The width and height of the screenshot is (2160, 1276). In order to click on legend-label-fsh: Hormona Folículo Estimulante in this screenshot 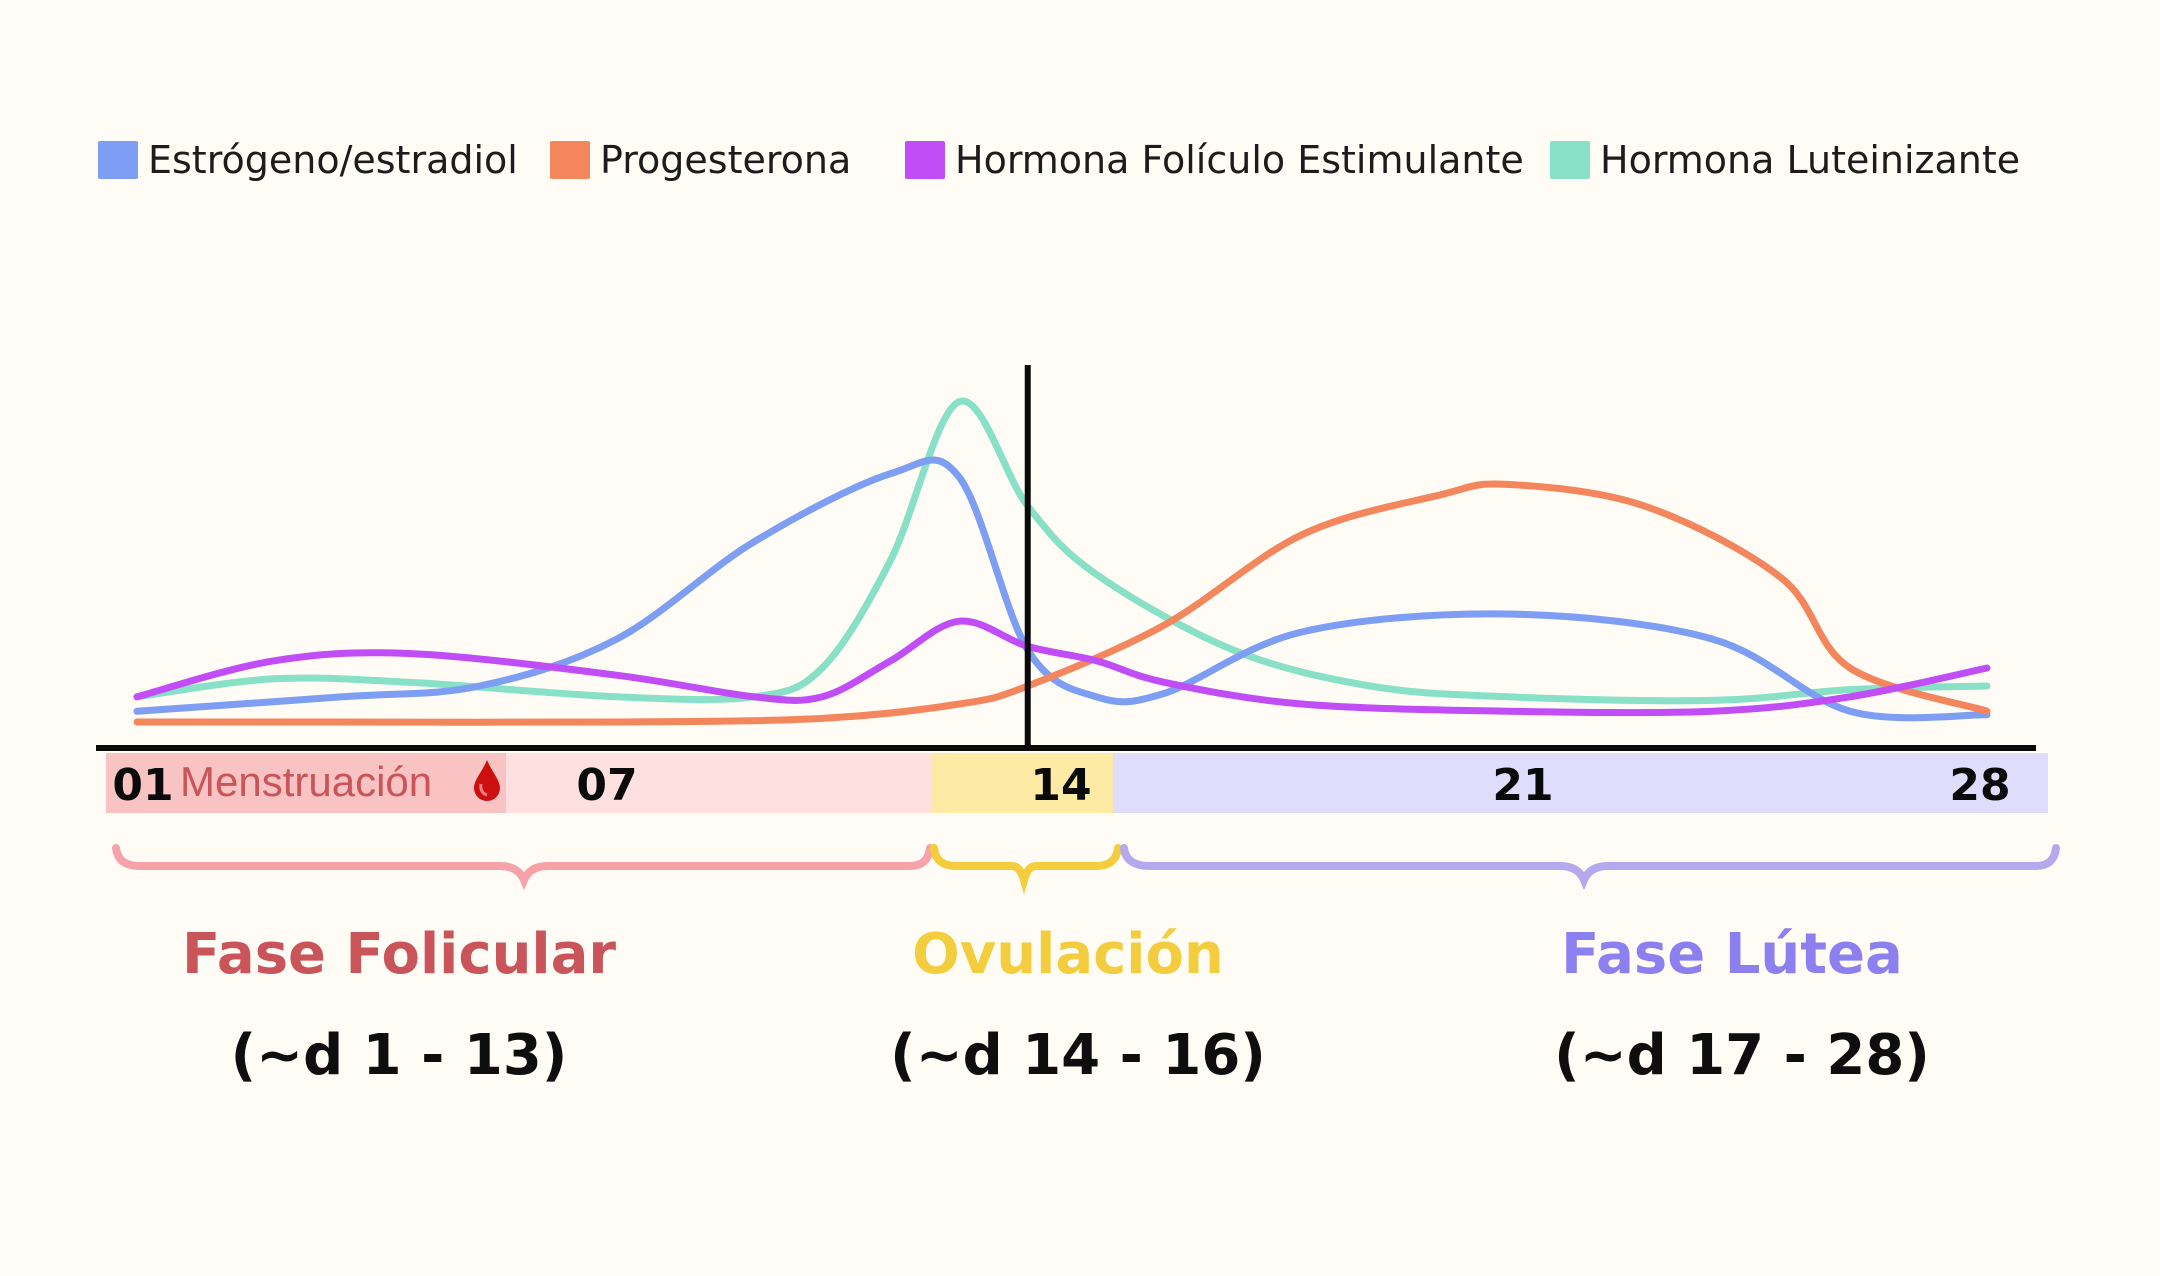, I will do `click(1239, 160)`.